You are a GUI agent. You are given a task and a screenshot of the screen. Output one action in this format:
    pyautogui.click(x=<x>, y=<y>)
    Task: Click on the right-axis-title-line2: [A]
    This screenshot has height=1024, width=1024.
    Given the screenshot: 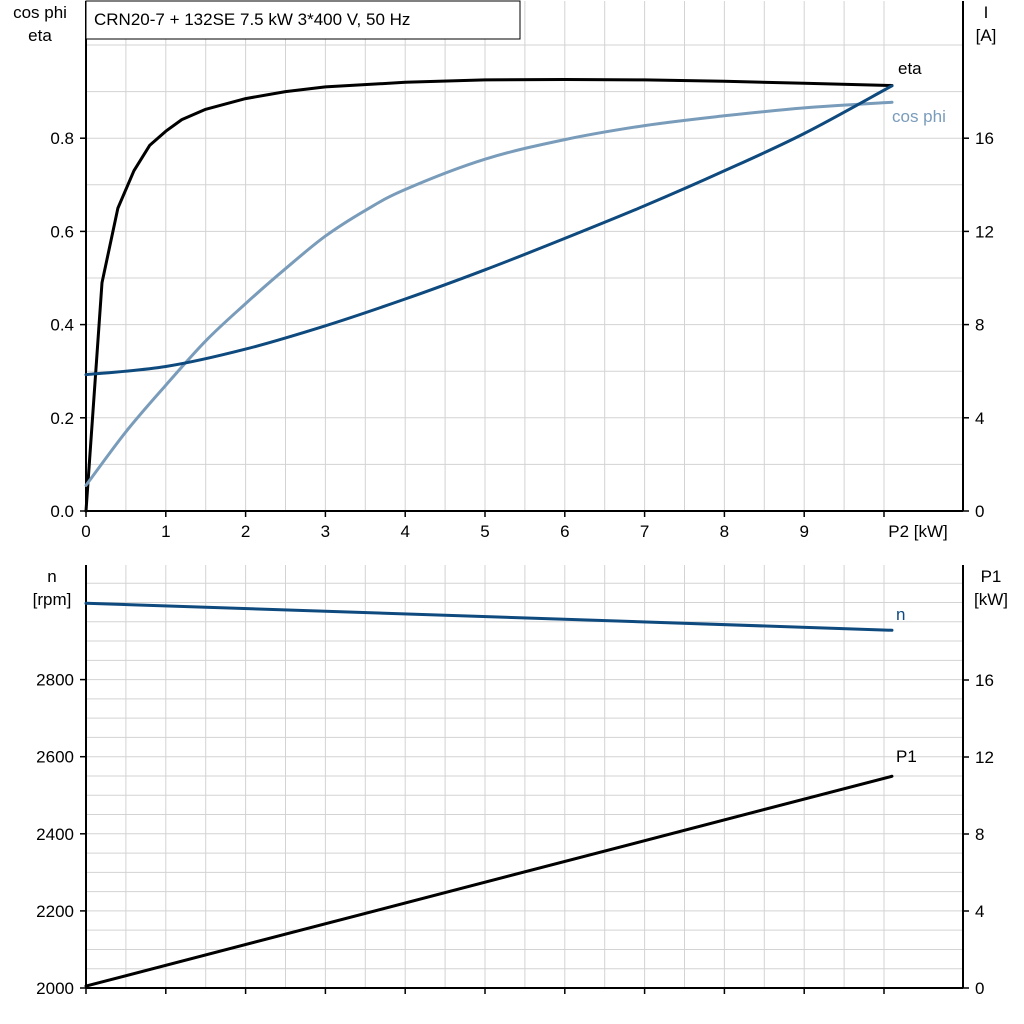 What is the action you would take?
    pyautogui.click(x=986, y=35)
    